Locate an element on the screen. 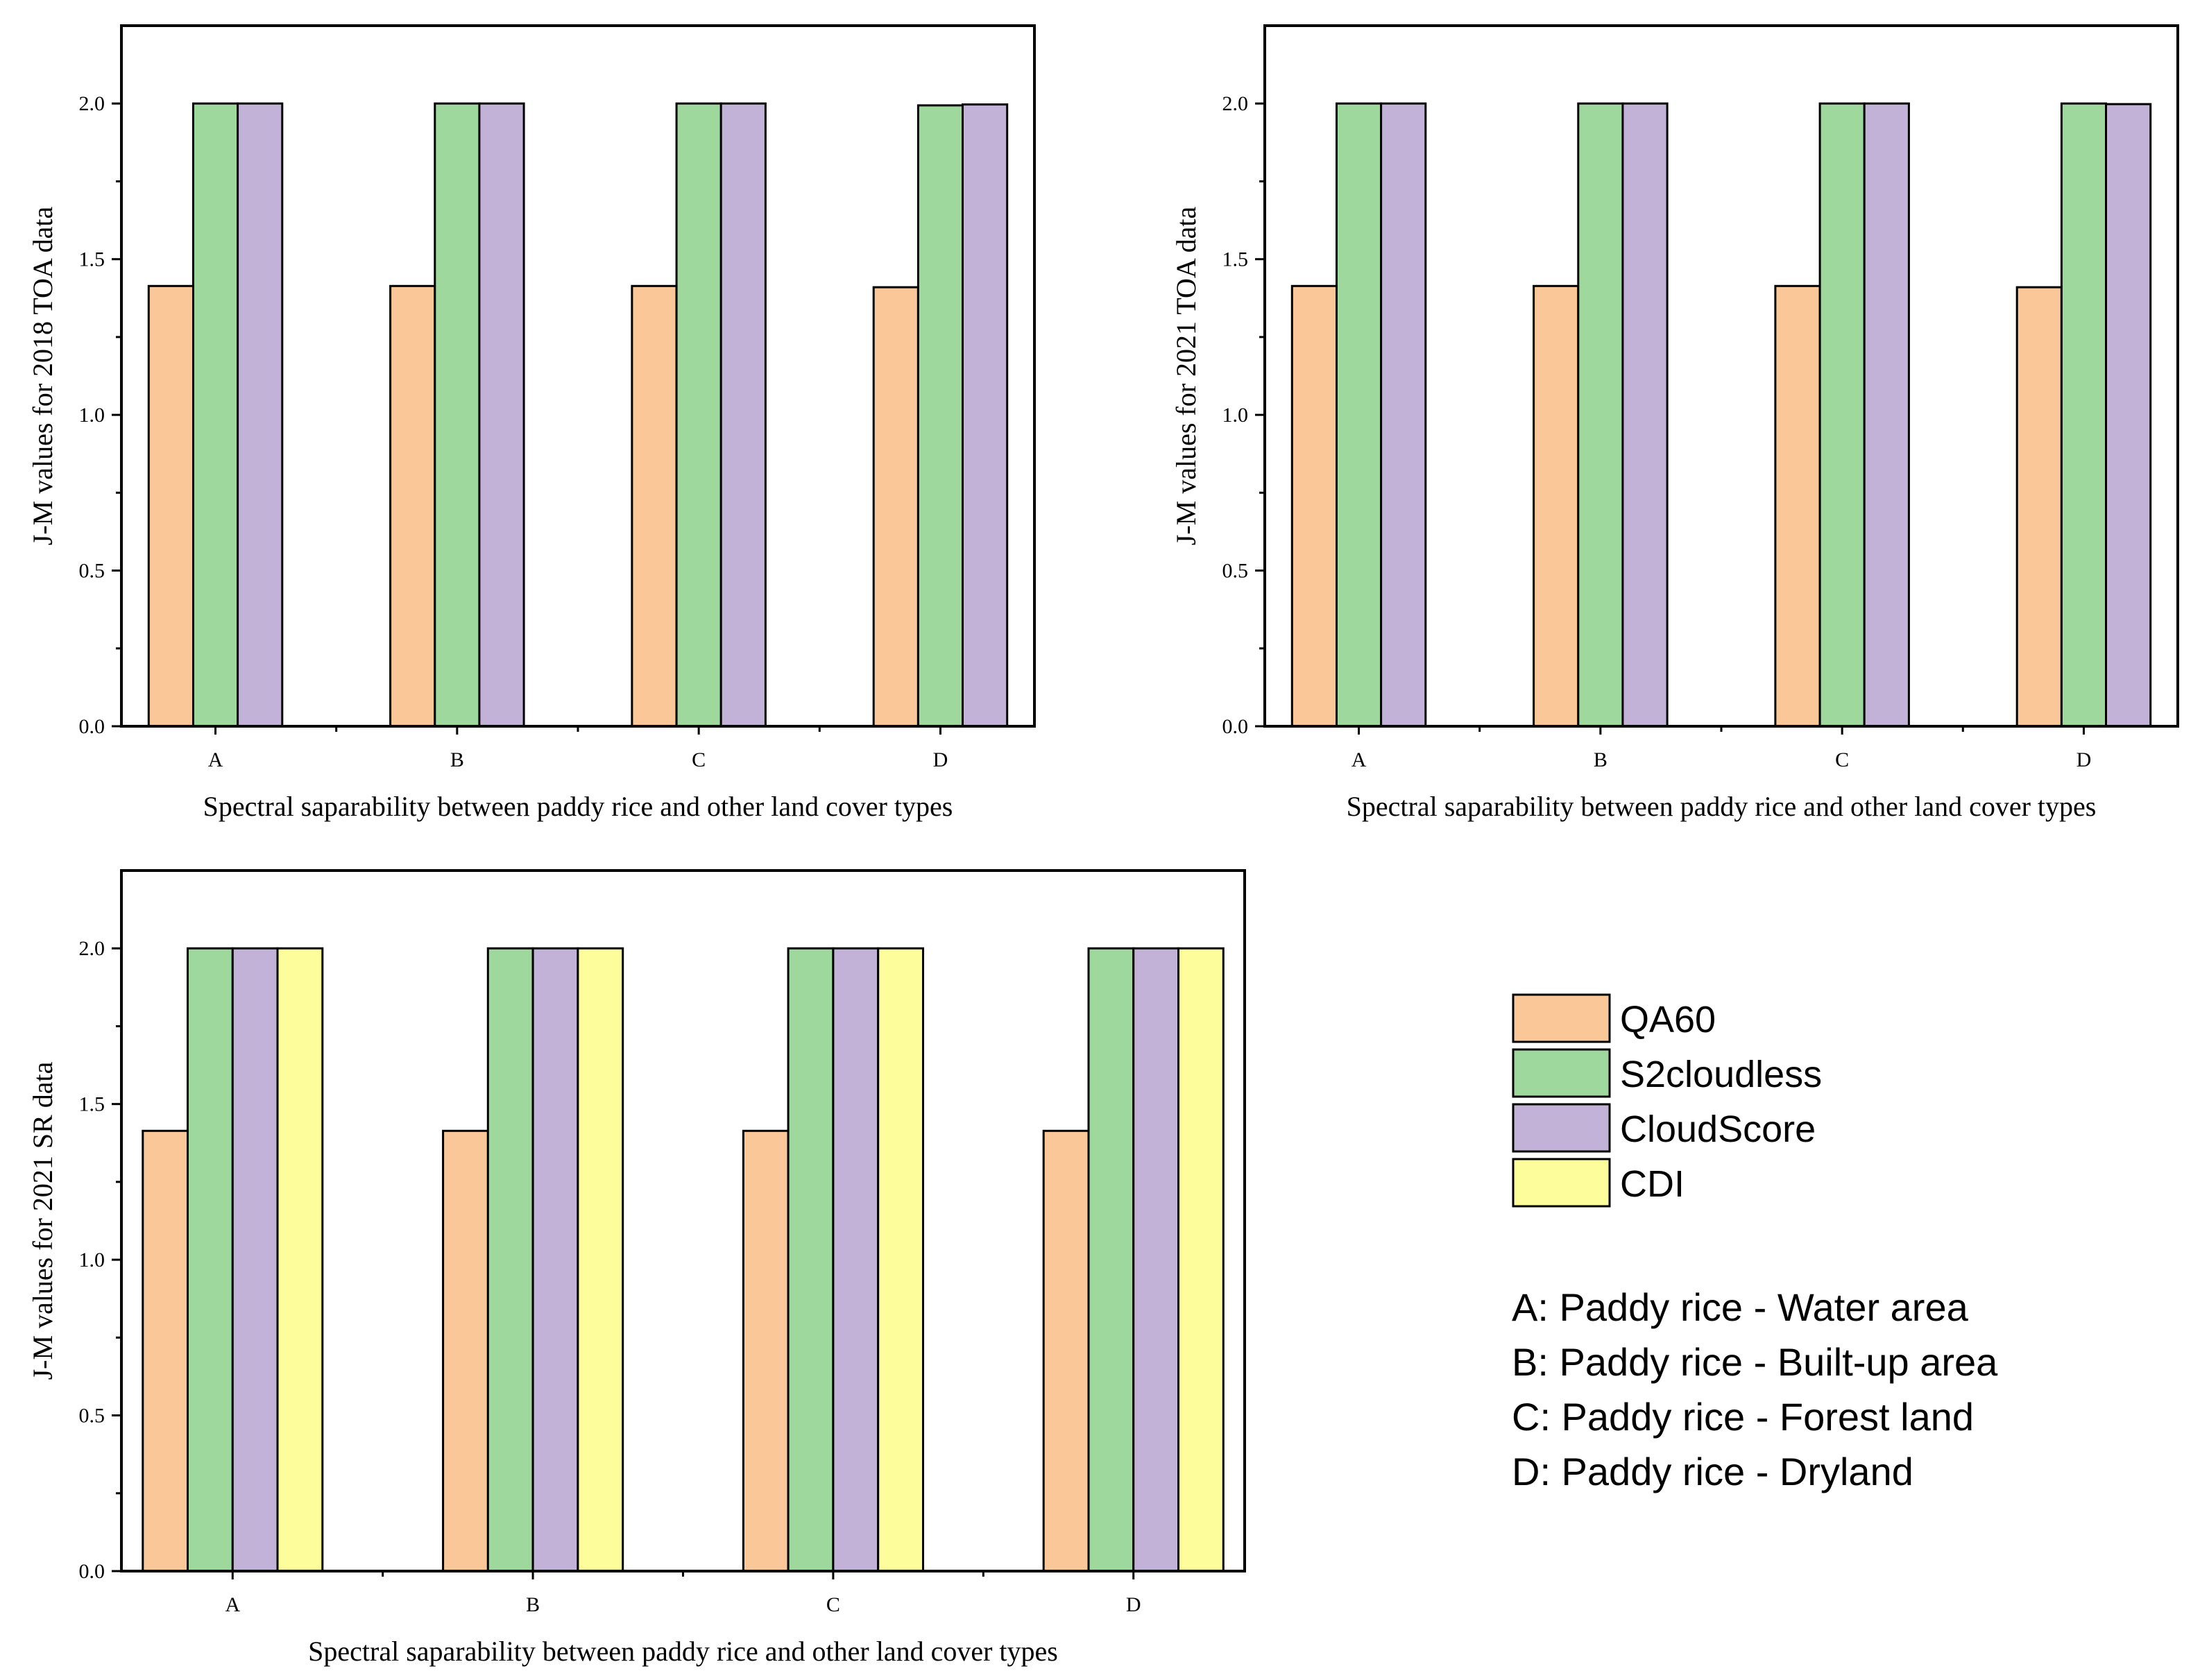 The width and height of the screenshot is (2200, 1680). legend-label-cloudscore: CloudScore is located at coordinates (1718, 1129).